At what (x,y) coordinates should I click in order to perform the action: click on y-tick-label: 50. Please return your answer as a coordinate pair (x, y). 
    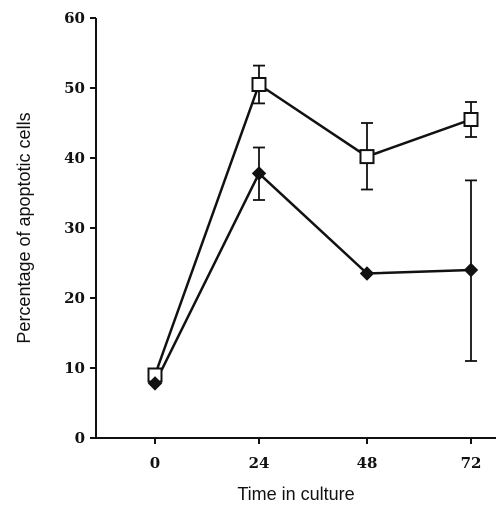
    Looking at the image, I should click on (74, 88).